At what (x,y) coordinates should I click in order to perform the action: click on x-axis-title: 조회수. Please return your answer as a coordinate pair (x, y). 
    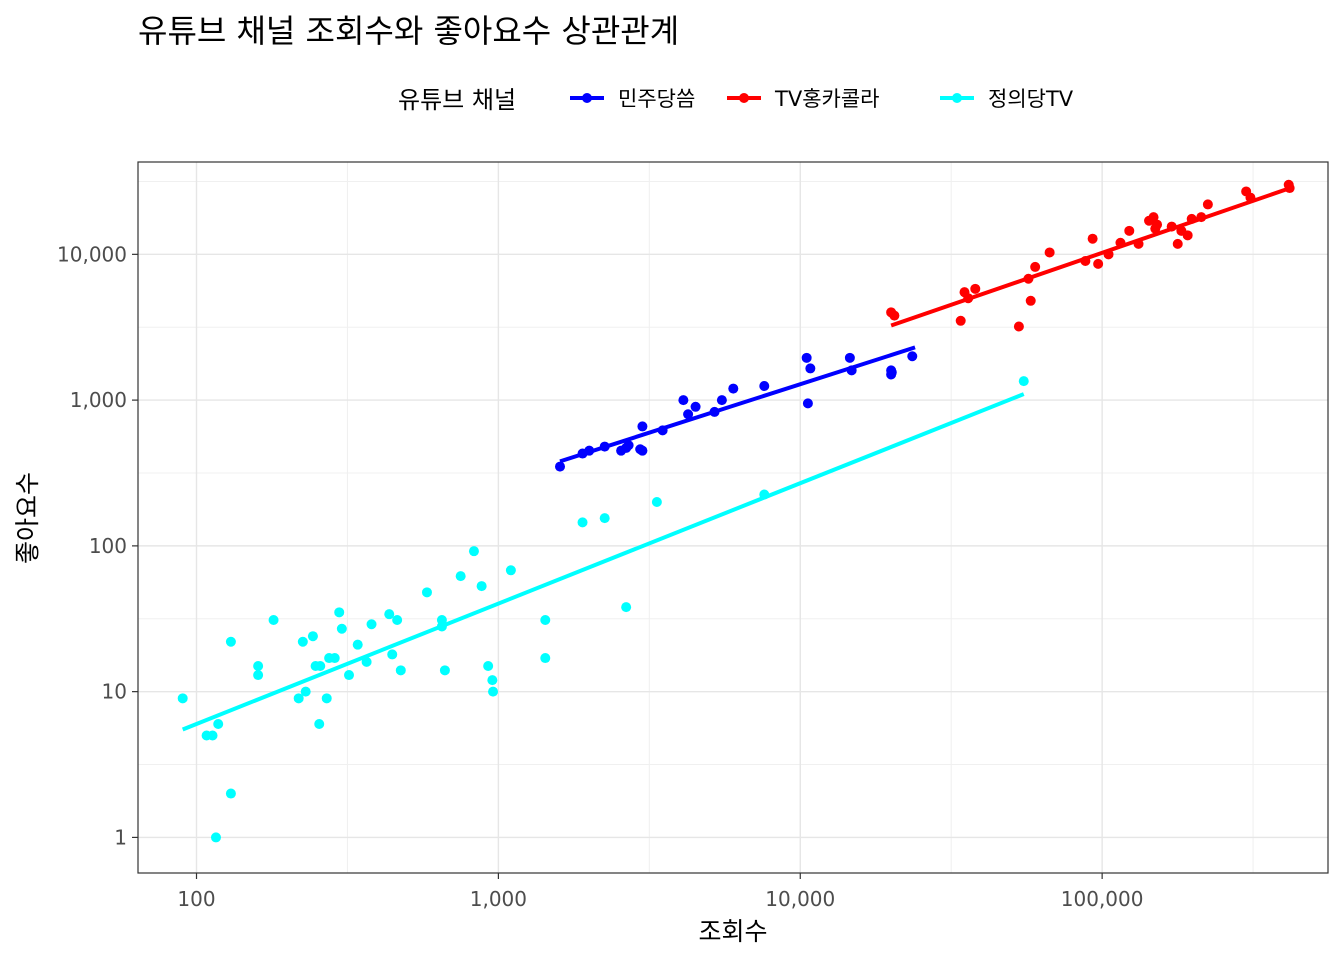
    Looking at the image, I should click on (732, 931).